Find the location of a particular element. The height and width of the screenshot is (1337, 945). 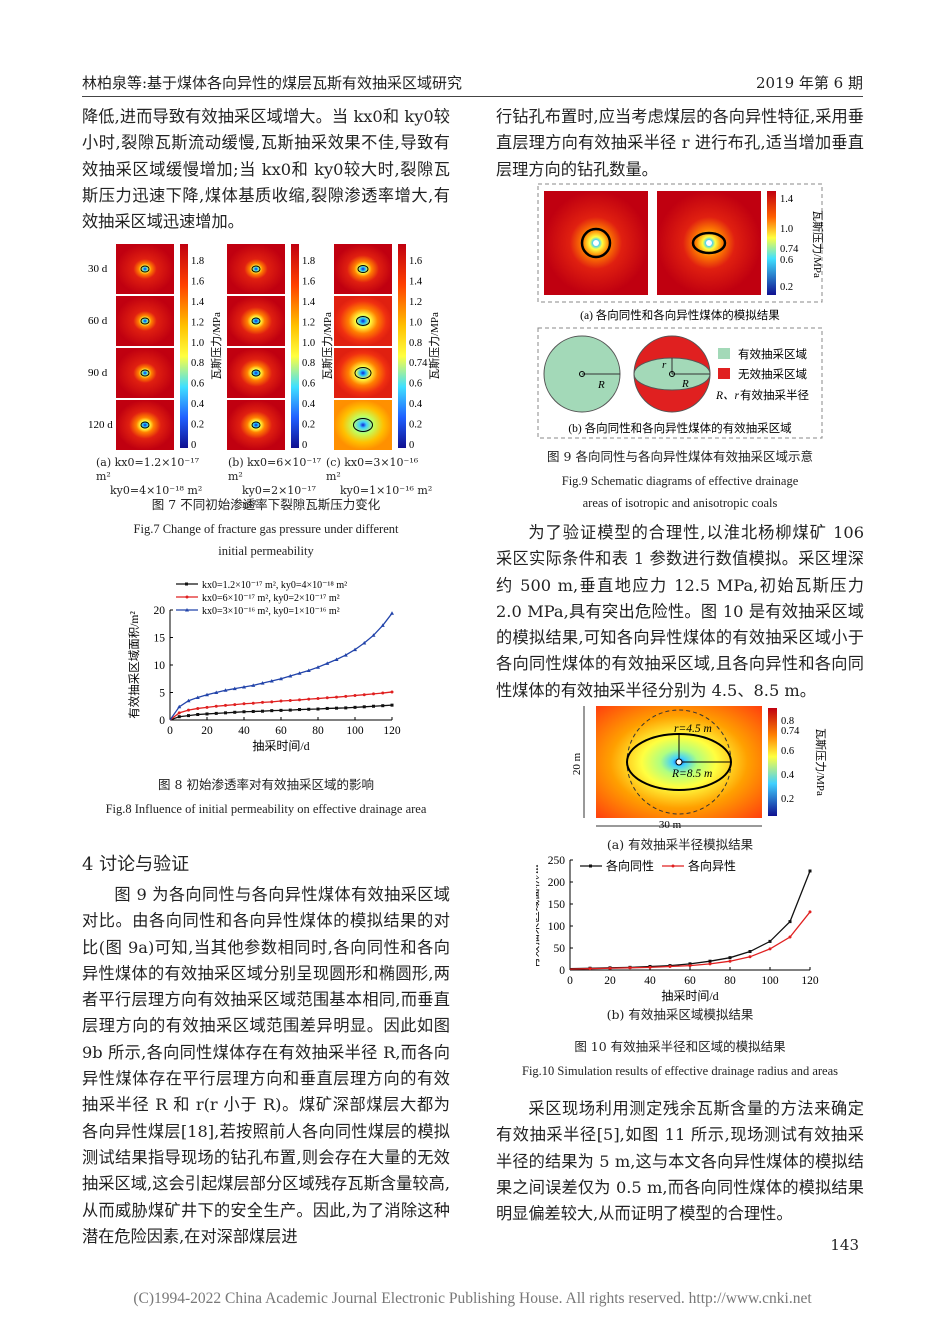

fig7-row-label: 120 d is located at coordinates (100, 425).